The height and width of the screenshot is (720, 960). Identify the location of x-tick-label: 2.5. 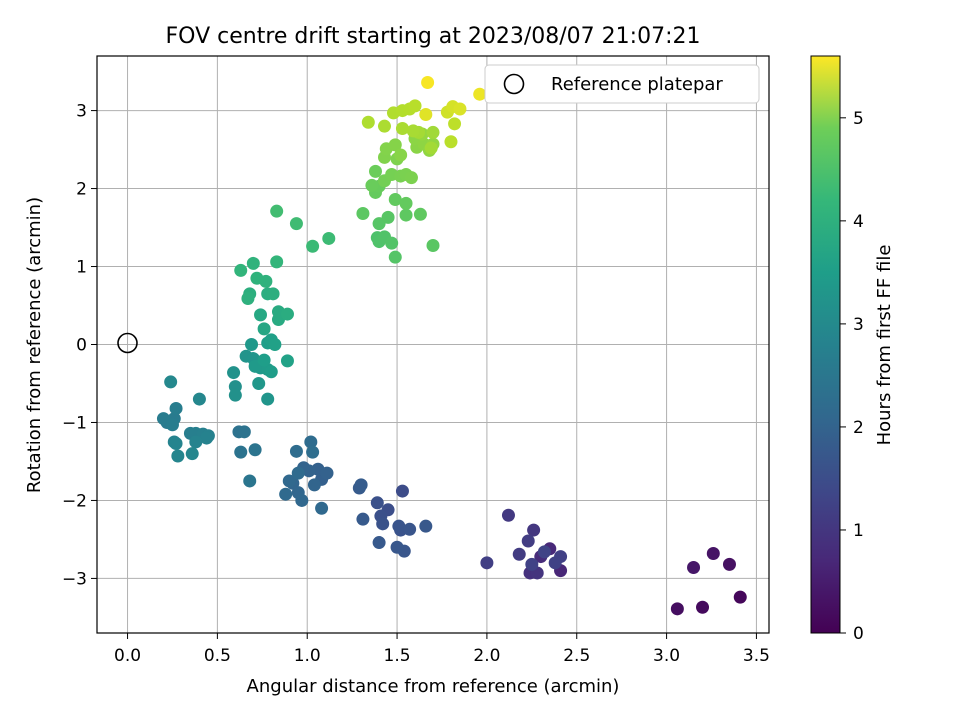
(576, 656).